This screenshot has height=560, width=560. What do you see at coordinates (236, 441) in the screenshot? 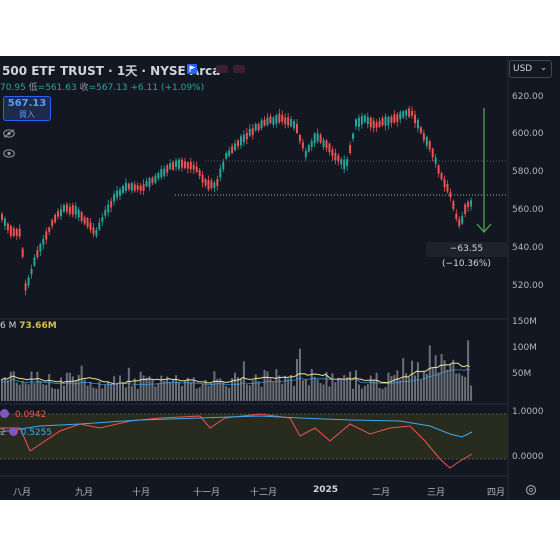
I see `indicator-red-line` at bounding box center [236, 441].